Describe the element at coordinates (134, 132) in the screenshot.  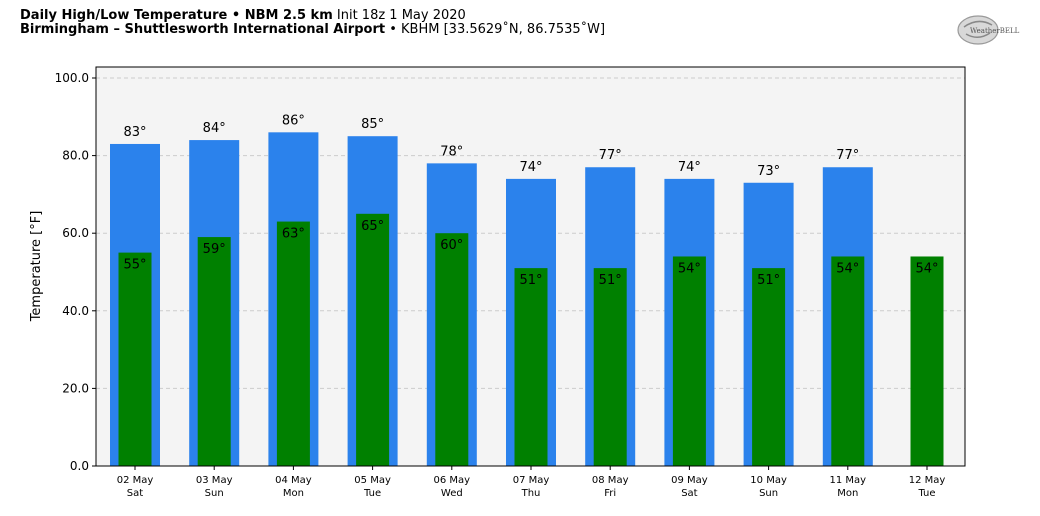
I see `high-temp-label: 83°` at that location.